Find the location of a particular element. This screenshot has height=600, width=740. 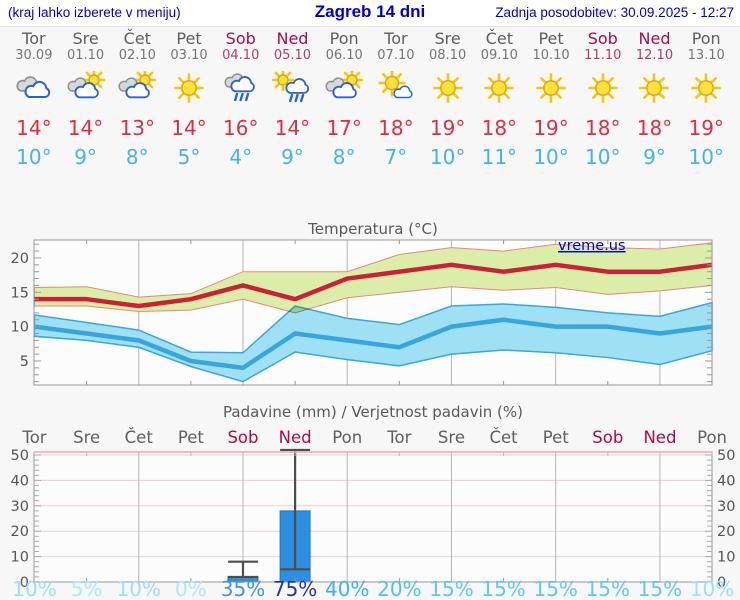

forecast-day-column: Sre 08.10 19° 10° is located at coordinates (448, 100).